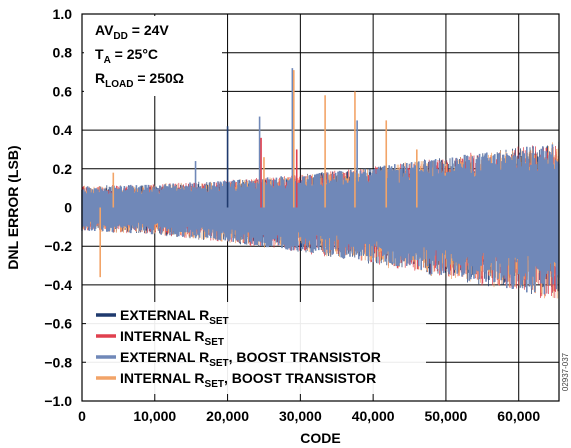  Describe the element at coordinates (172, 338) in the screenshot. I see `legend-entry: INTERNAL RSET` at that location.